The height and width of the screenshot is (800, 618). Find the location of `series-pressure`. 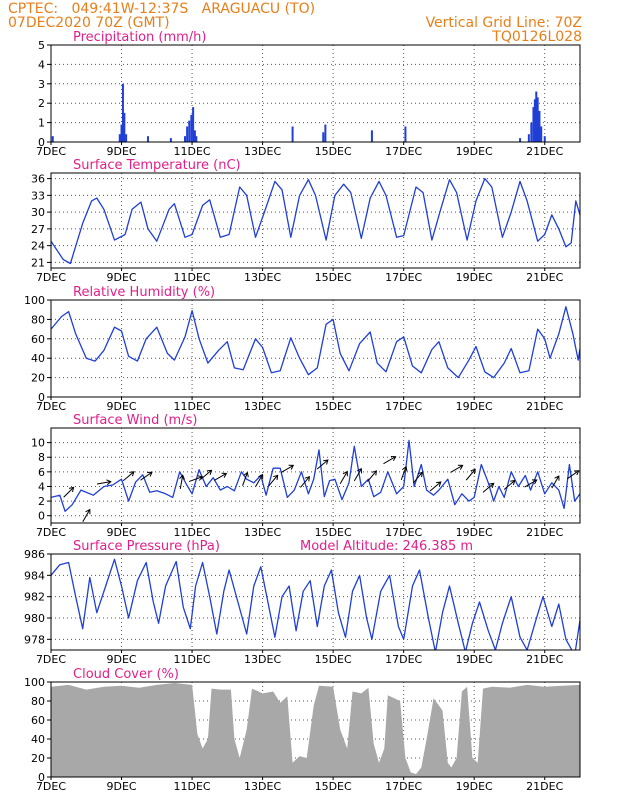

series-pressure is located at coordinates (315, 604).